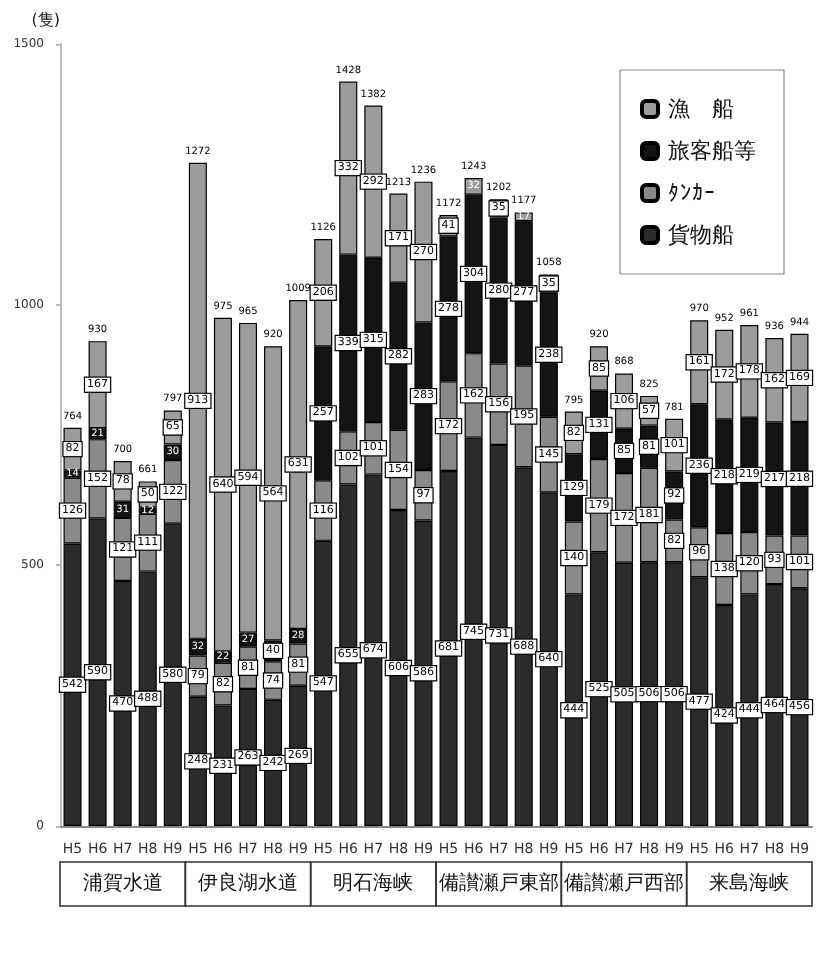 This screenshot has width=824, height=962. Describe the element at coordinates (749, 883) in the screenshot. I see `text: 来島海峡` at that location.